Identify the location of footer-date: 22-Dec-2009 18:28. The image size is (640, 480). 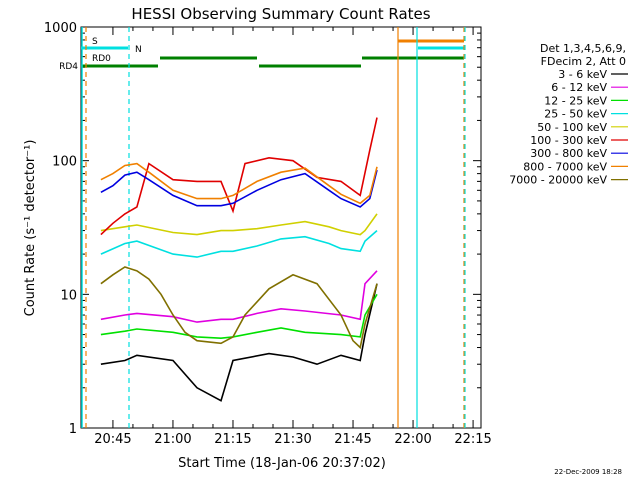
(588, 472).